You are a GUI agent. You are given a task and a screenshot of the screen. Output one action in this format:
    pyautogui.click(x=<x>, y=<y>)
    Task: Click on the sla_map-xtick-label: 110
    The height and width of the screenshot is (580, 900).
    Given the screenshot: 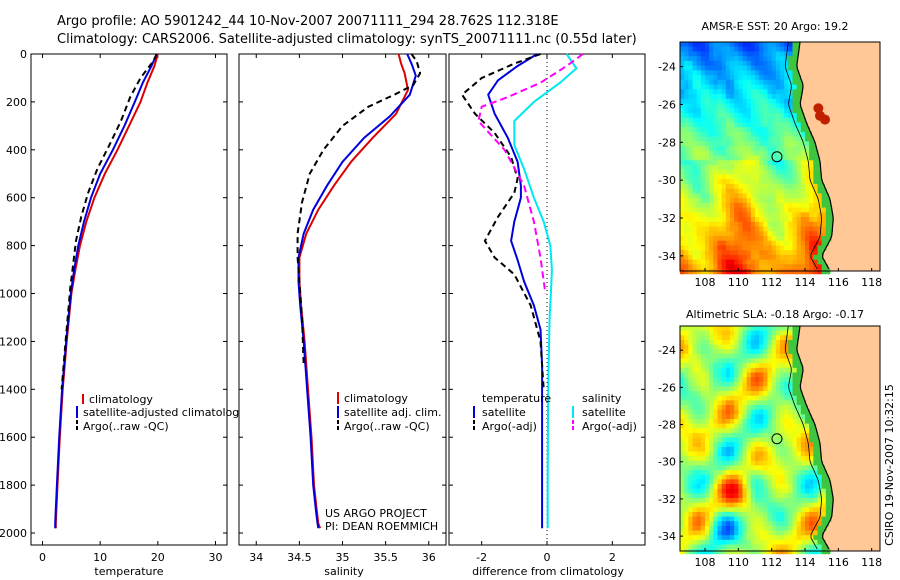 What is the action you would take?
    pyautogui.click(x=738, y=562)
    